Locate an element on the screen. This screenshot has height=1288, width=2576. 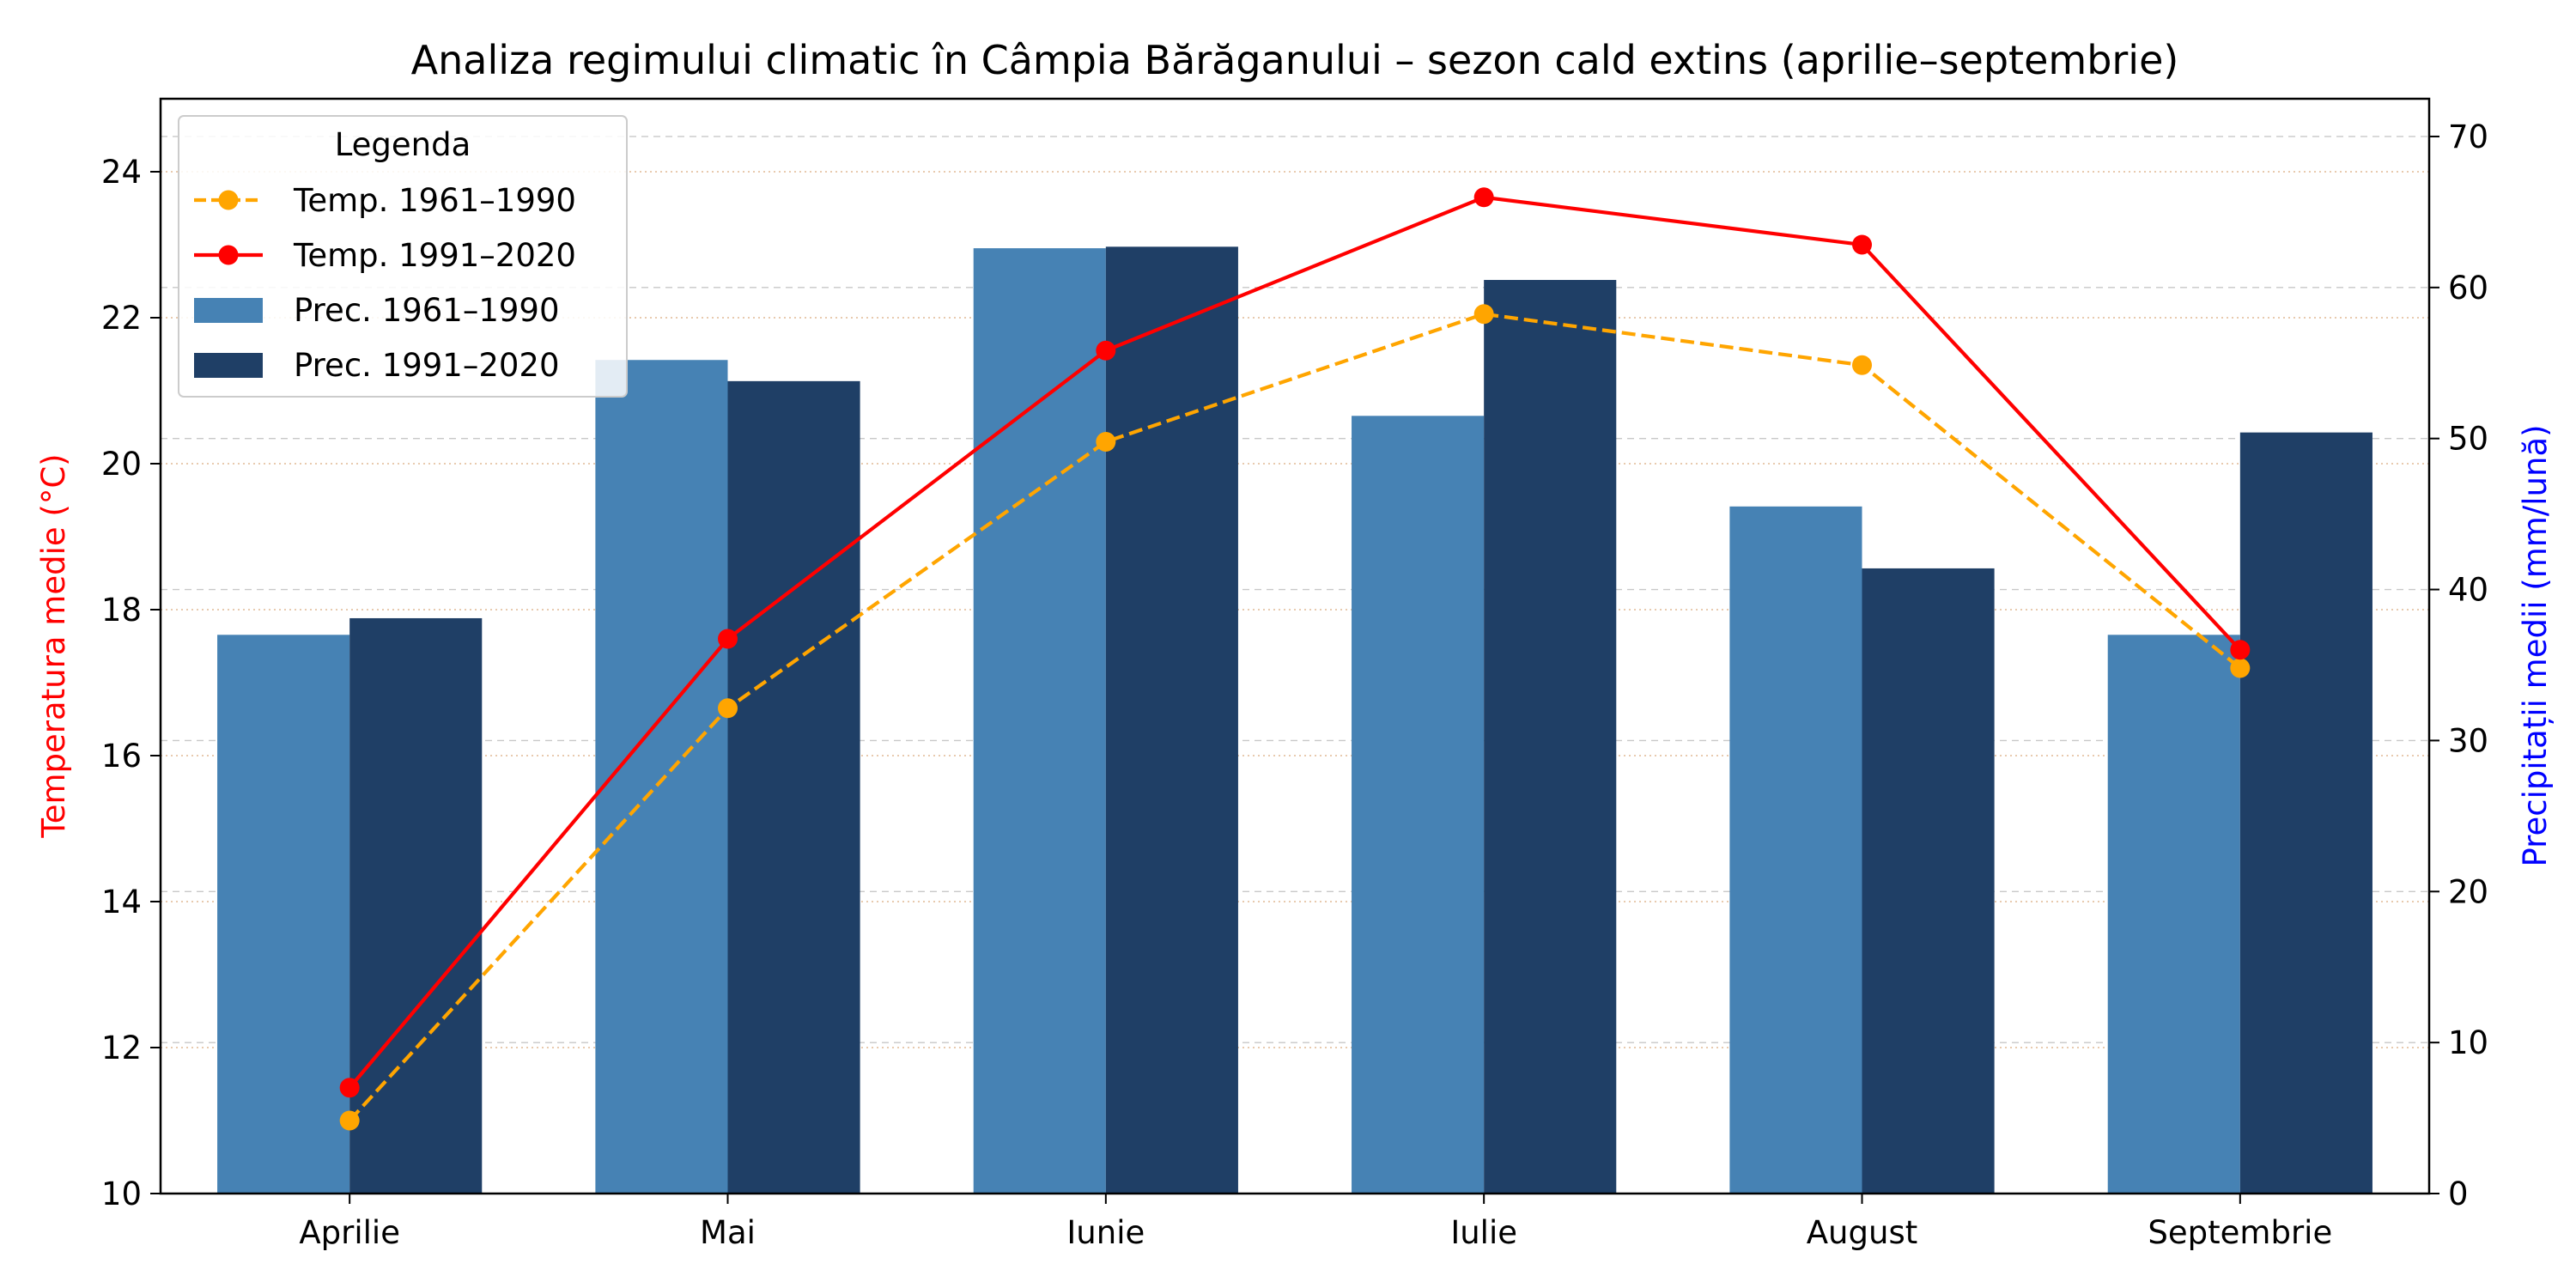
right-axis-ticks: 0 10 20 30 40 50 60 70 is located at coordinates (2458, 665).